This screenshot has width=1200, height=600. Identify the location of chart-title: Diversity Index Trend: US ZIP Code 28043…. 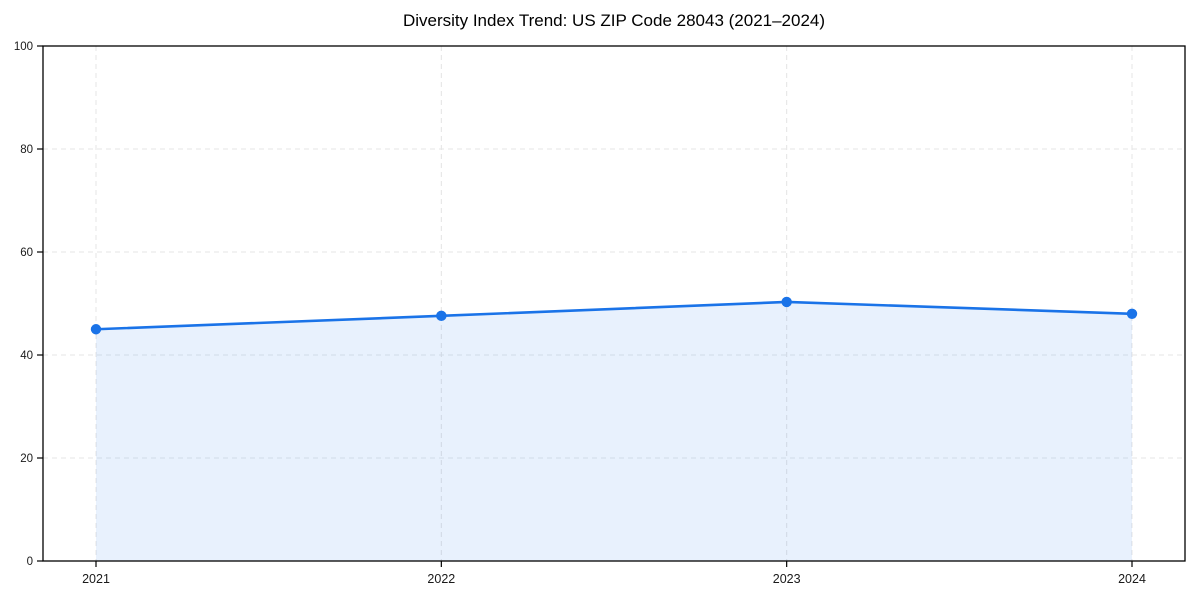
(614, 20).